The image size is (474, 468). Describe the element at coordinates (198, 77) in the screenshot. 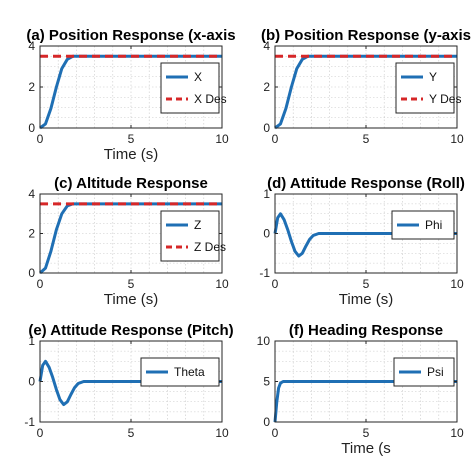

I see `legend-label: X` at that location.